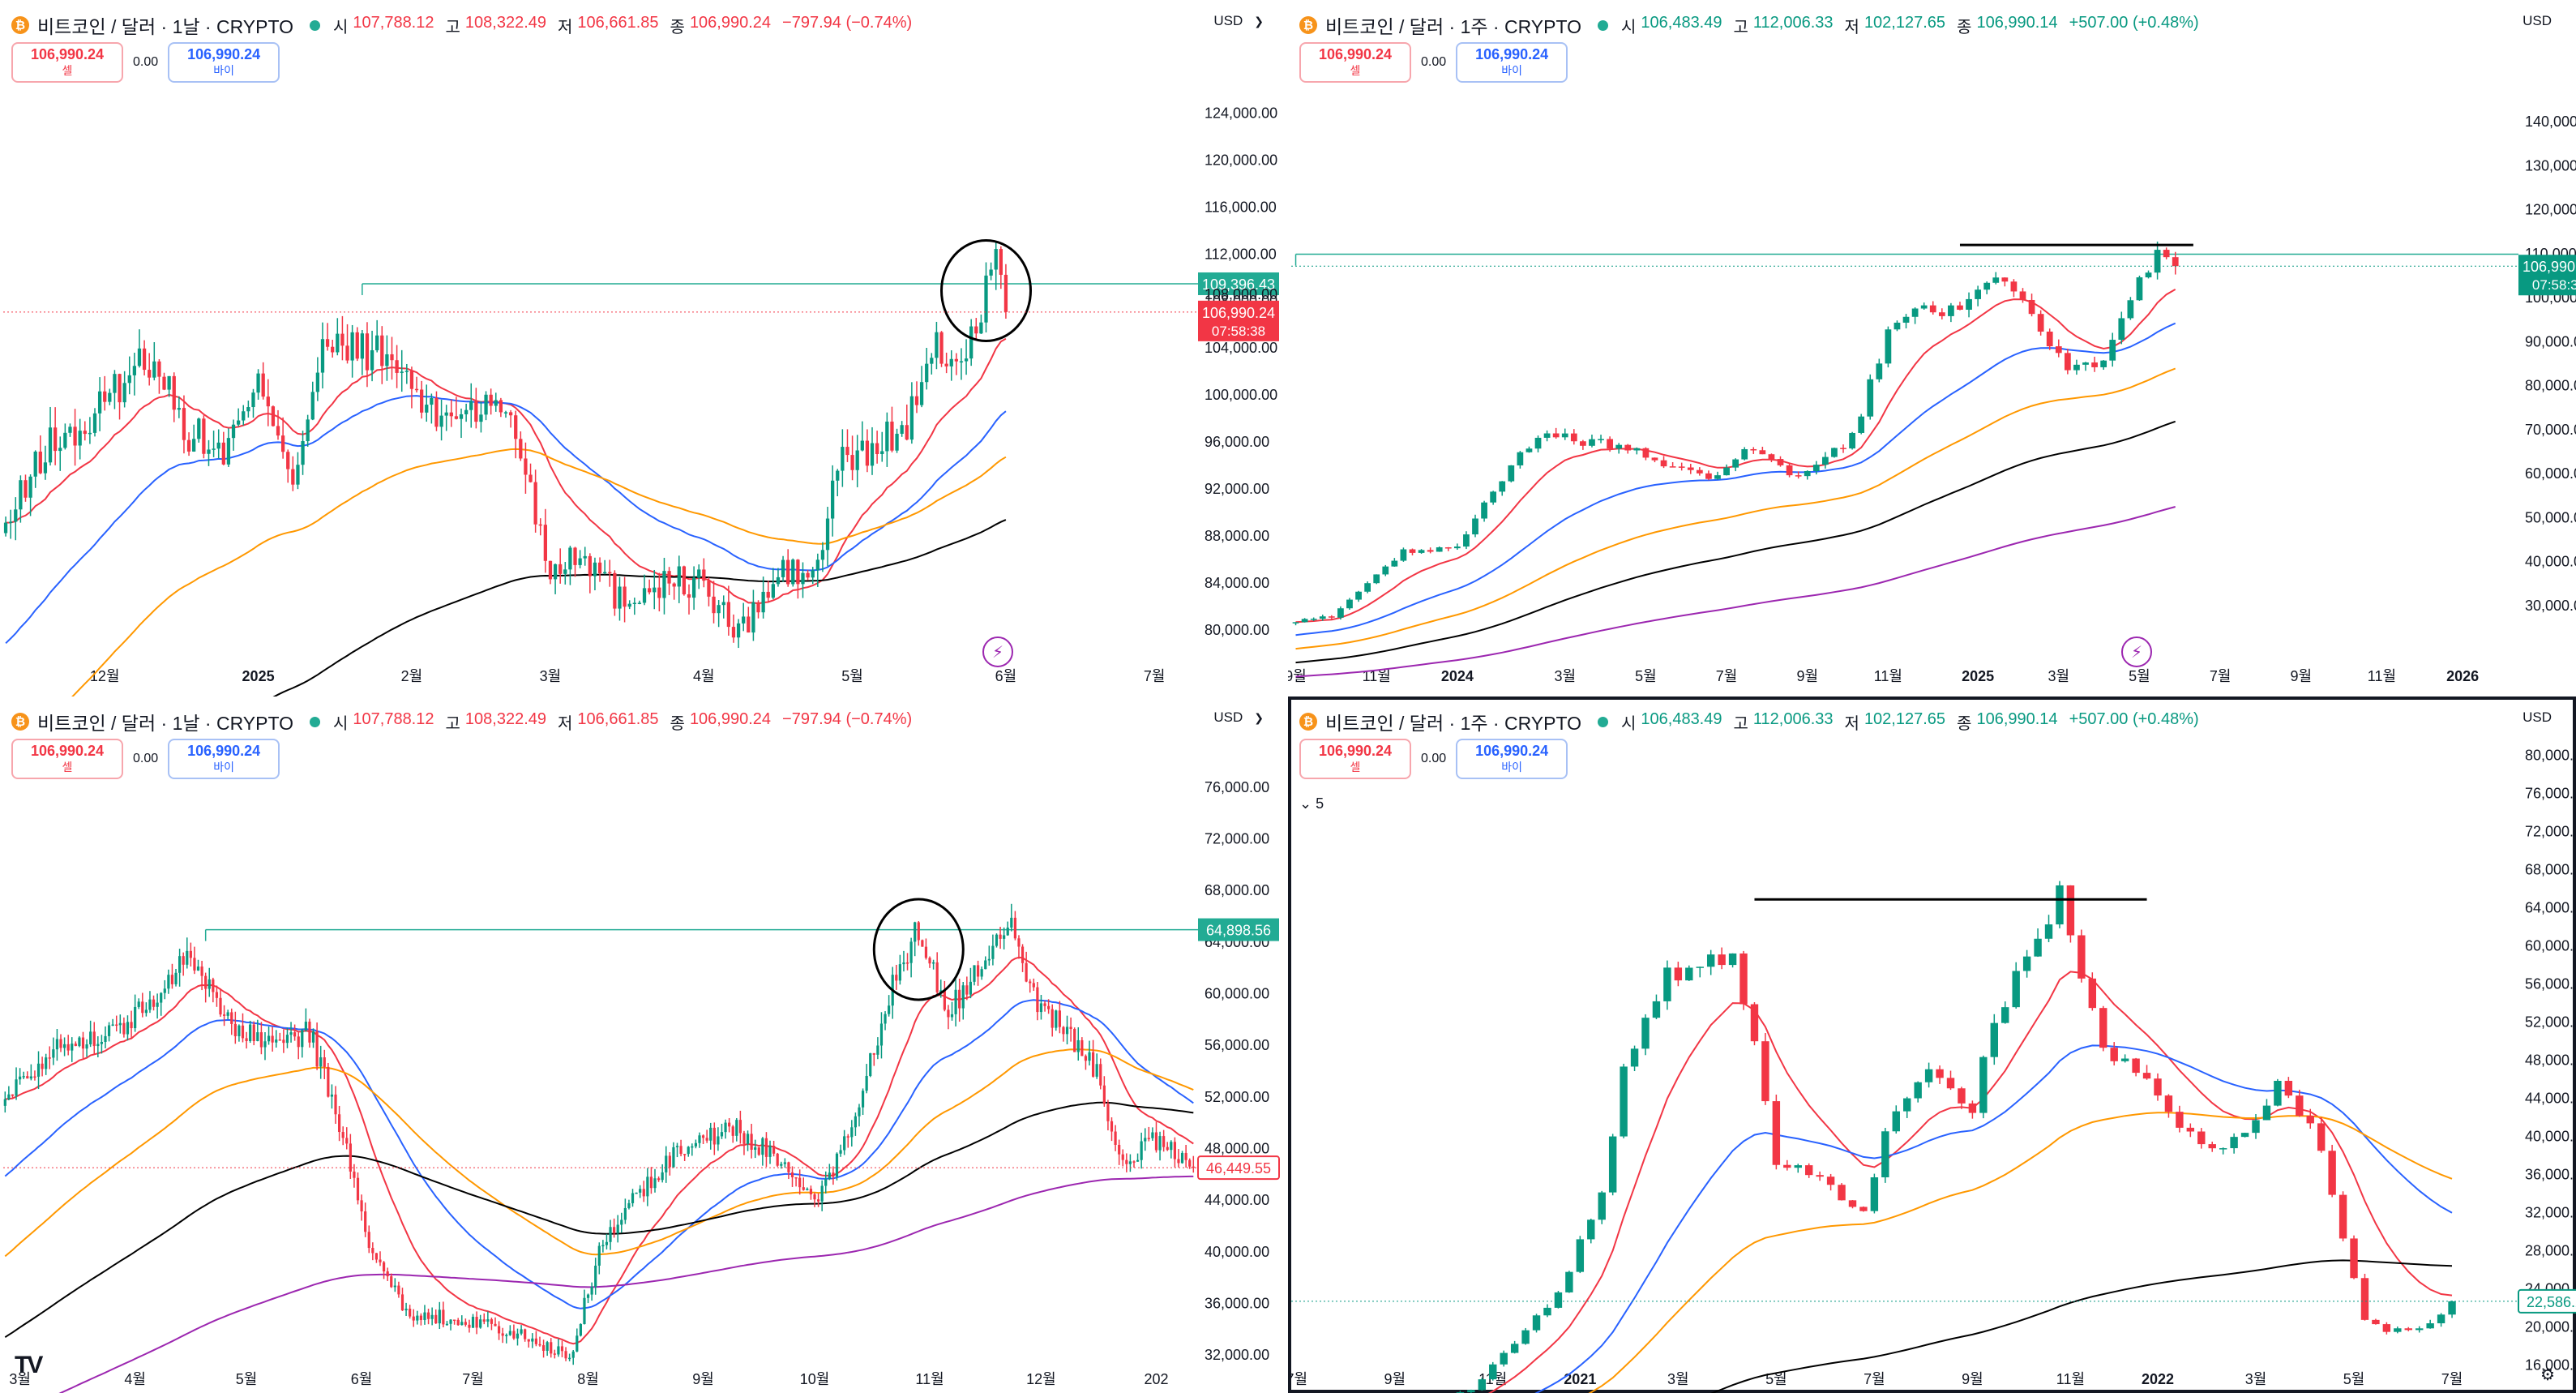  What do you see at coordinates (2547, 1375) in the screenshot?
I see `gear-icon: ⚙` at bounding box center [2547, 1375].